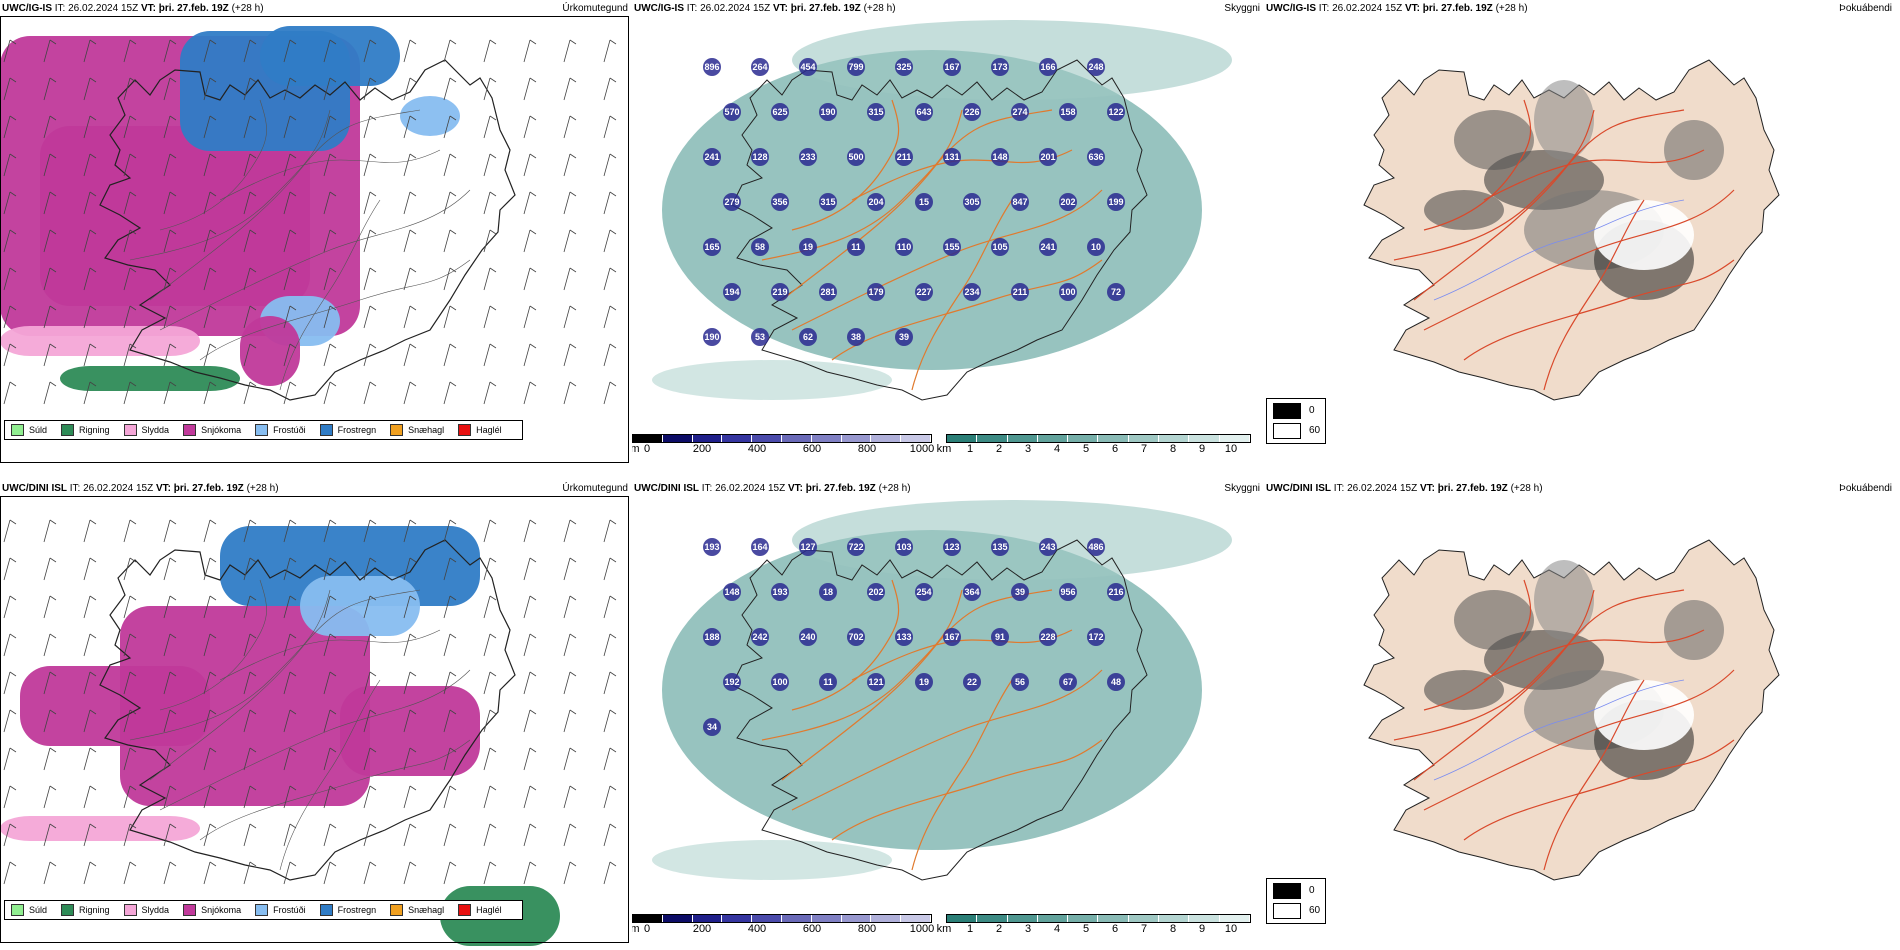 The width and height of the screenshot is (1900, 950). I want to click on legend-label: Súld, so click(38, 430).